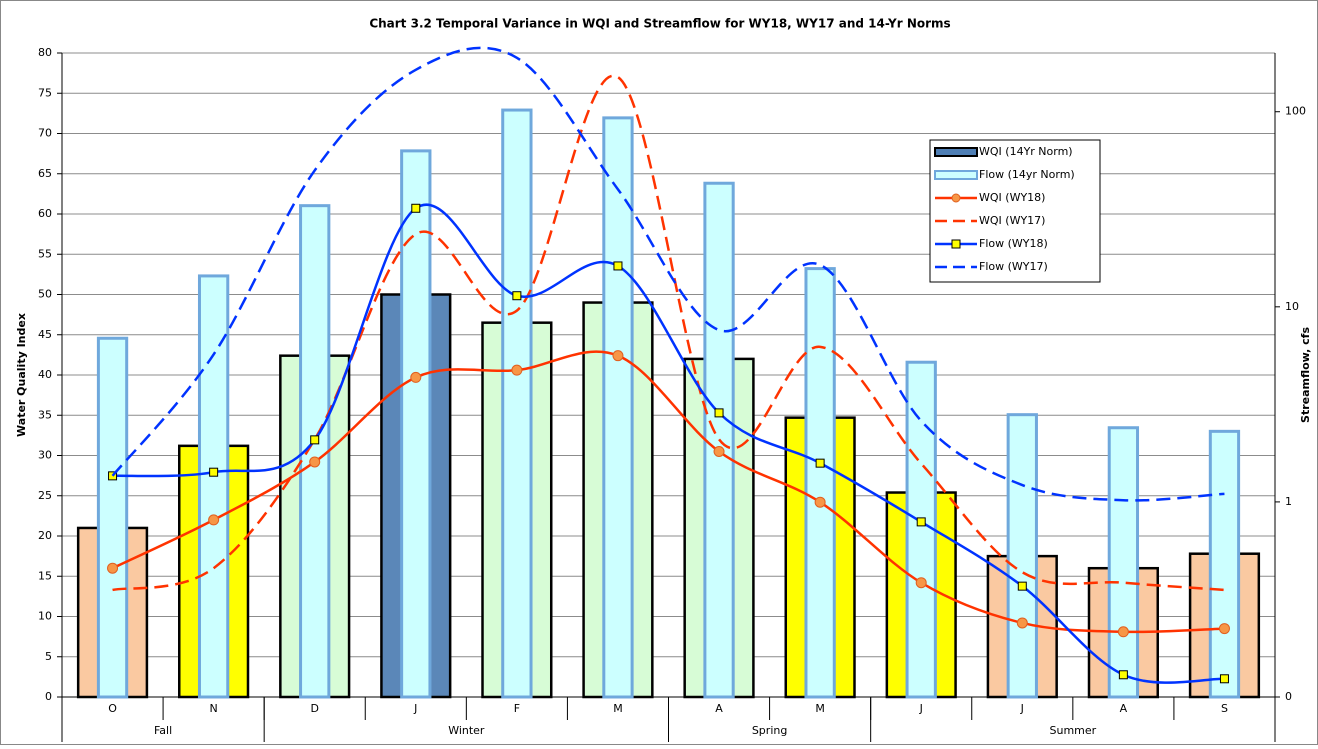 This screenshot has width=1318, height=749. I want to click on legend-label: Flow (14yr Norm), so click(1027, 174).